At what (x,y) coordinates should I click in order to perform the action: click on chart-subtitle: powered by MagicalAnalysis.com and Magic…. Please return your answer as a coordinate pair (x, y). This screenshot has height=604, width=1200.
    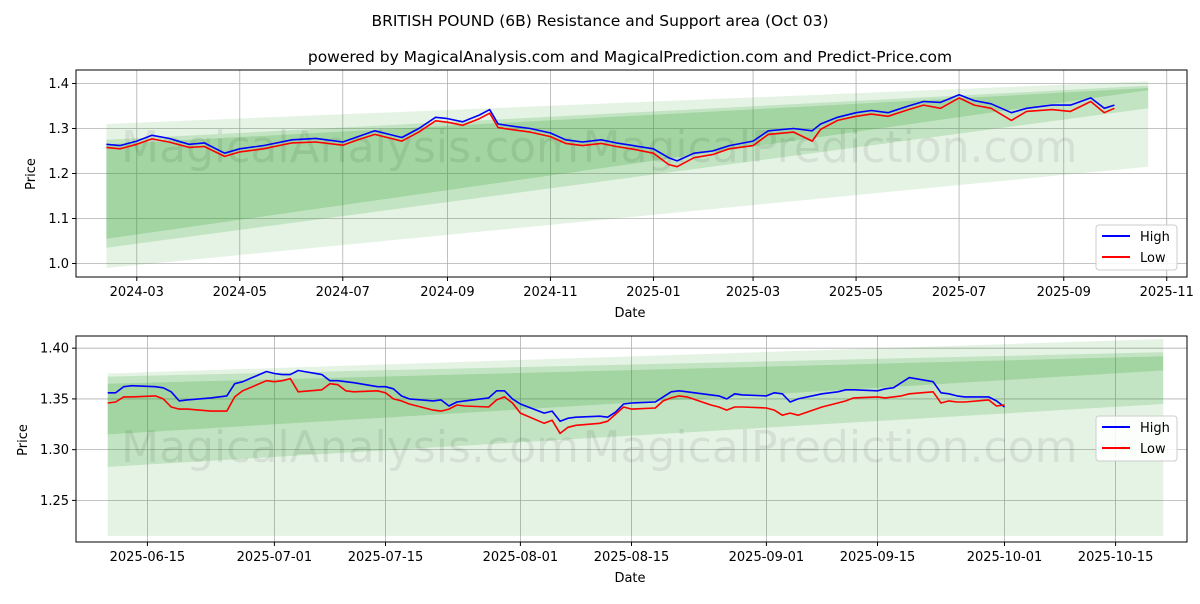
    Looking at the image, I should click on (630, 57).